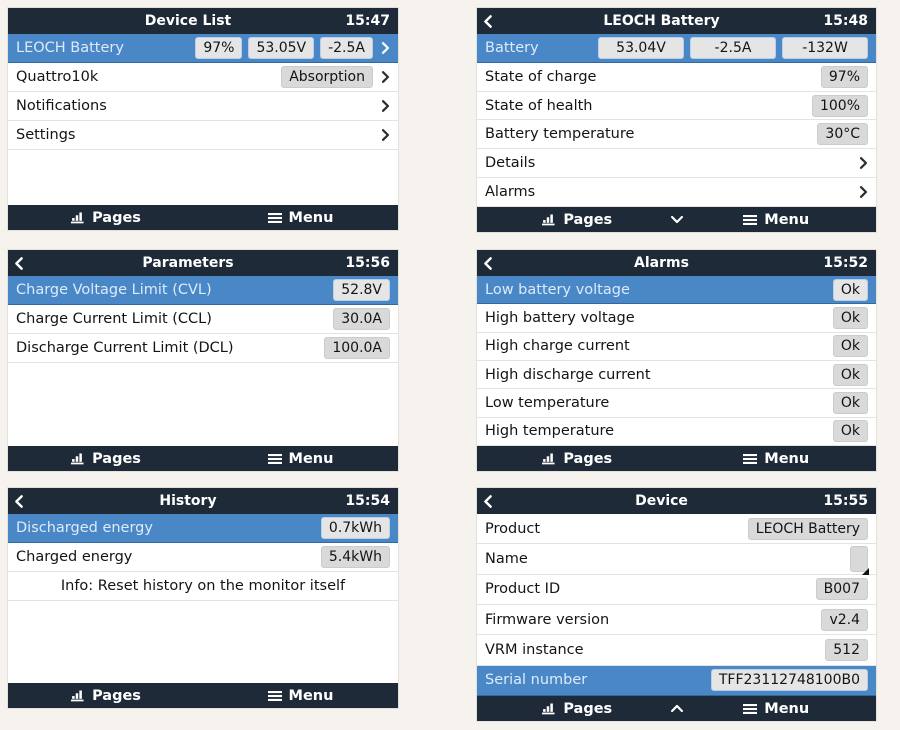  Describe the element at coordinates (203, 557) in the screenshot. I see `row-charged-energy: Charged energy 5.4kWh` at that location.